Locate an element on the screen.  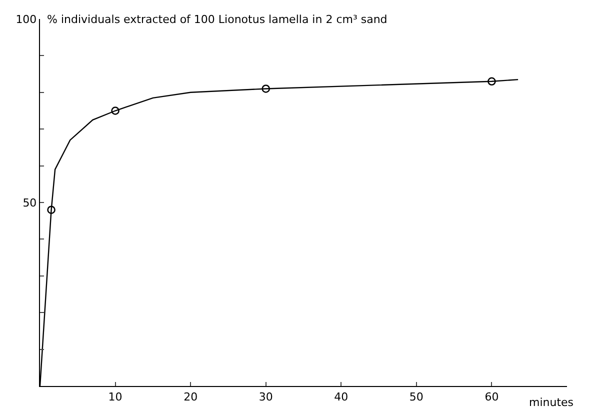
x-tick-label: 50 is located at coordinates (416, 397).